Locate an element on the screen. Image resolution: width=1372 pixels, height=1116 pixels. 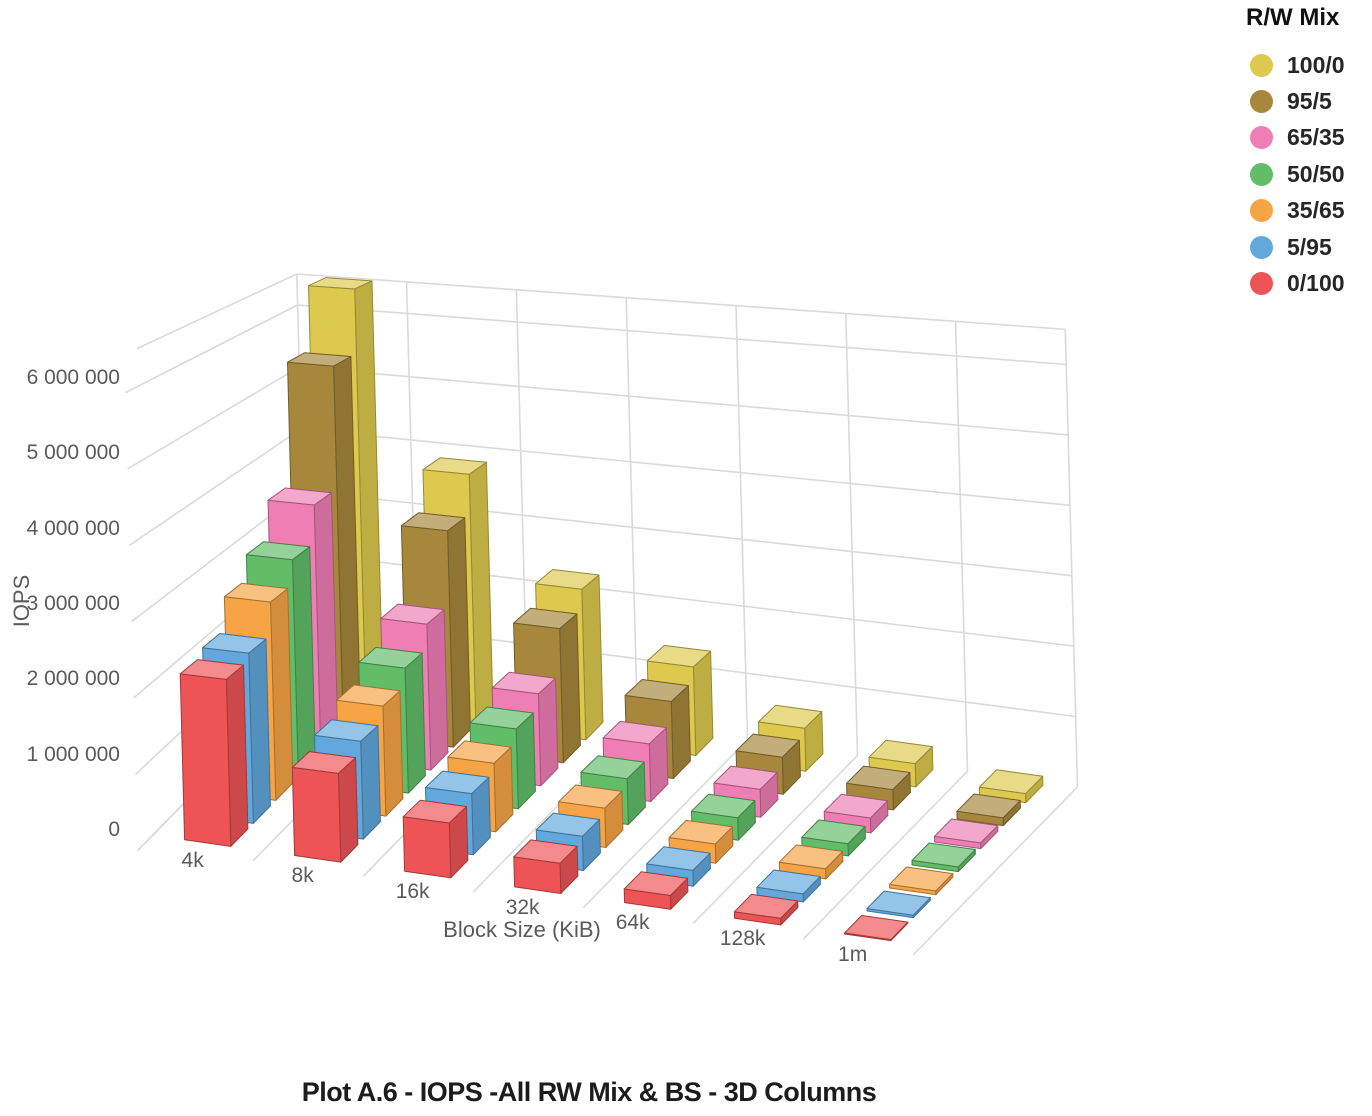
x-tick-label: 1m is located at coordinates (853, 954).